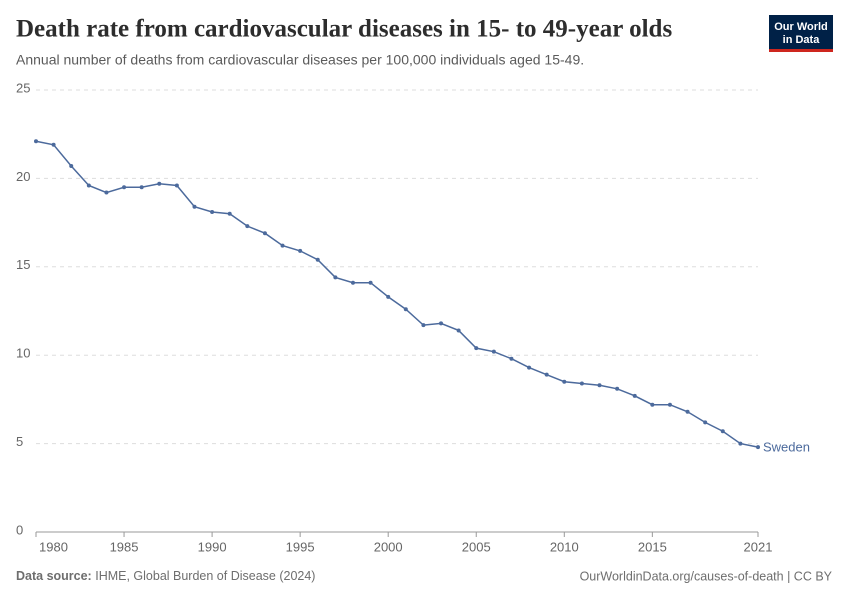  Describe the element at coordinates (23, 353) in the screenshot. I see `y-tick-label: 10` at that location.